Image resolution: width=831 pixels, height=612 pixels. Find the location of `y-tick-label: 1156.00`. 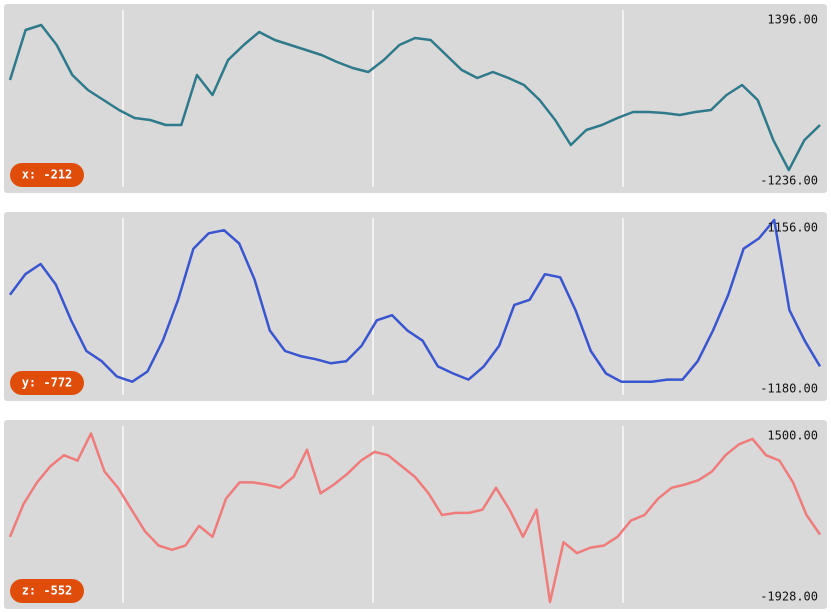

y-tick-label: 1156.00 is located at coordinates (792, 228).